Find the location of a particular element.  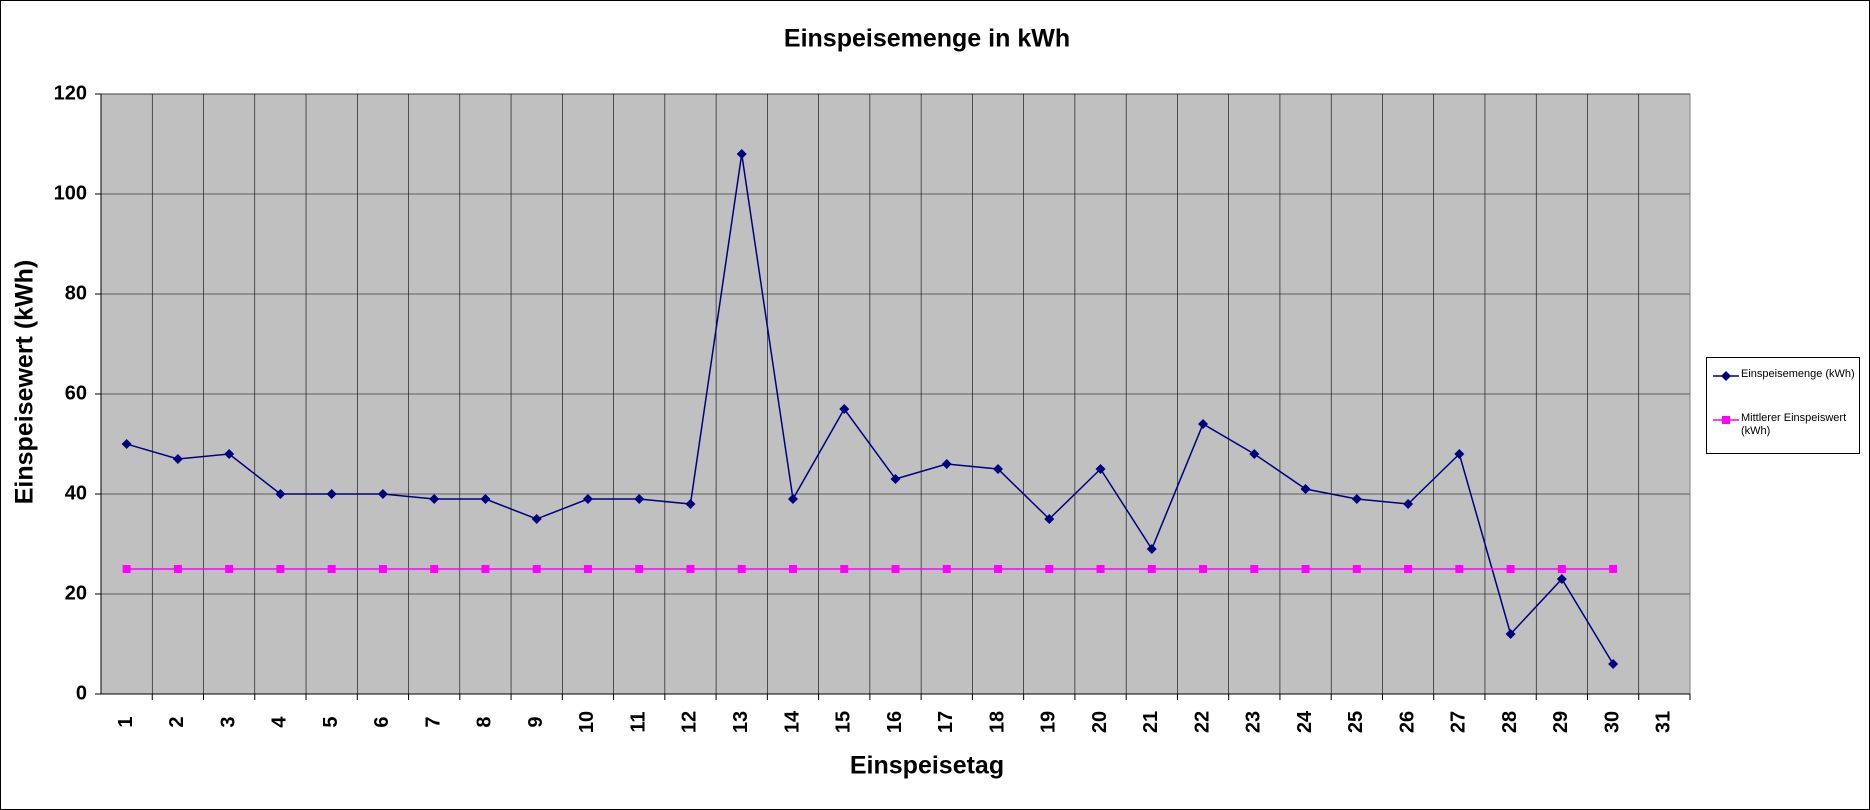

y-tick-label: 0 is located at coordinates (81, 693).